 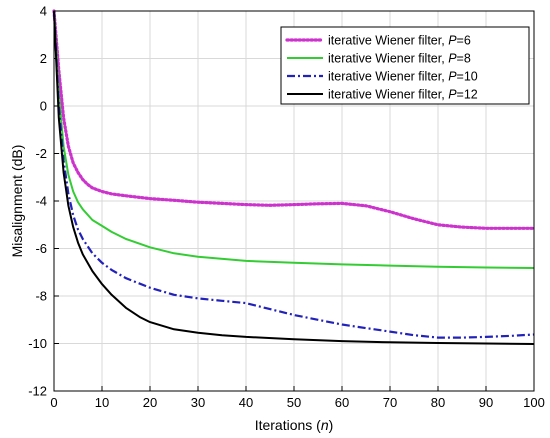 I want to click on x-tick-label: 40, so click(x=246, y=402).